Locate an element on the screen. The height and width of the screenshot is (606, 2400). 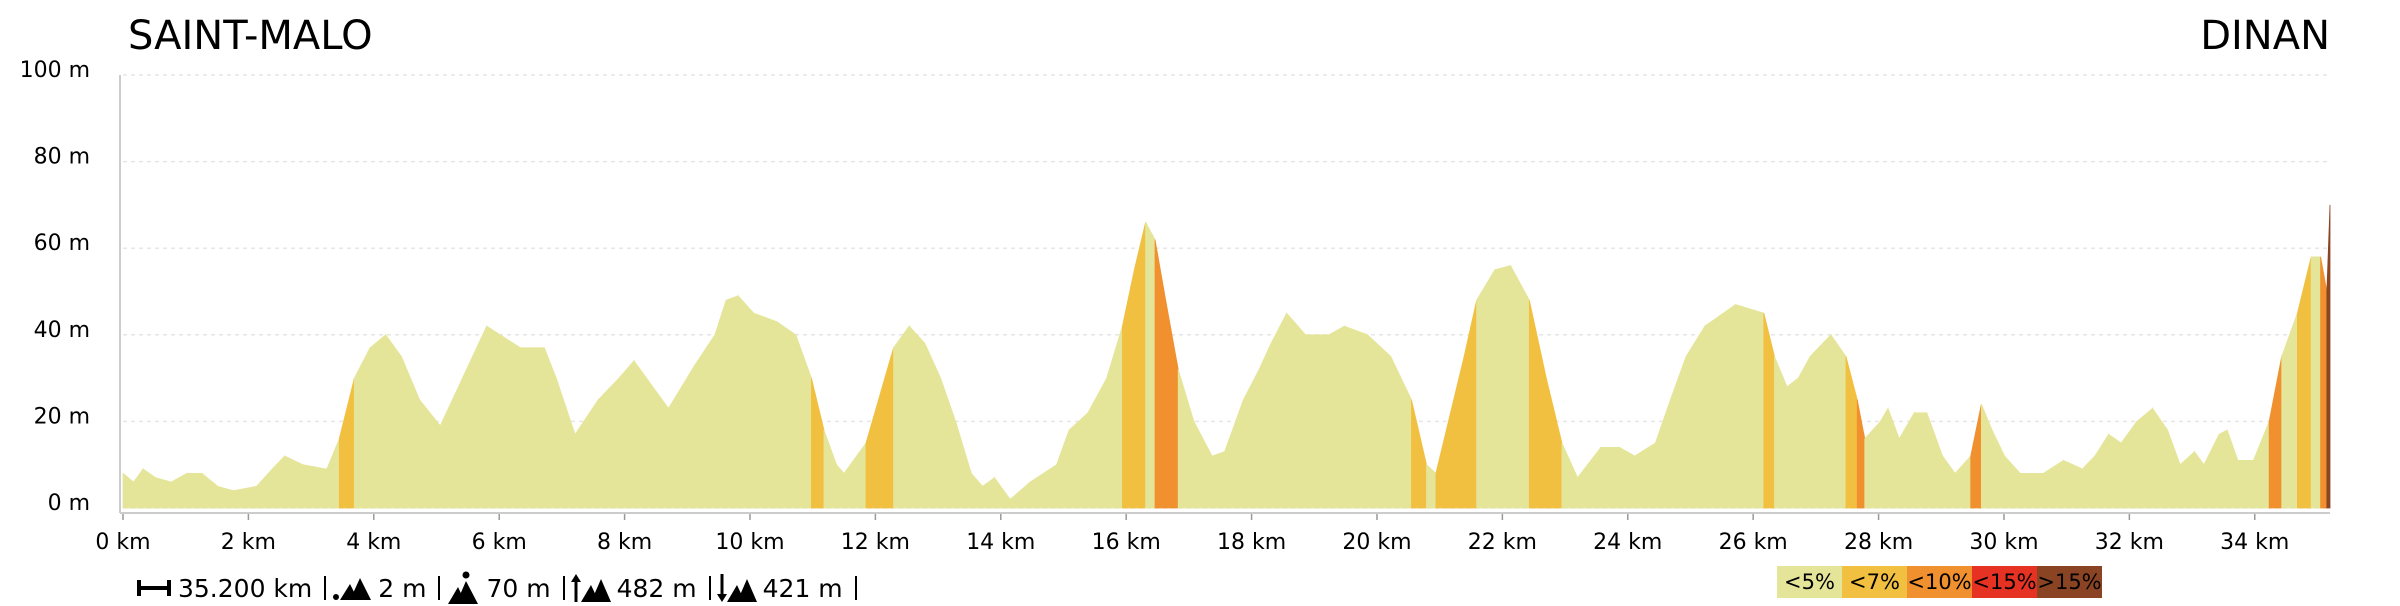
legend-label: <10% is located at coordinates (1939, 582).